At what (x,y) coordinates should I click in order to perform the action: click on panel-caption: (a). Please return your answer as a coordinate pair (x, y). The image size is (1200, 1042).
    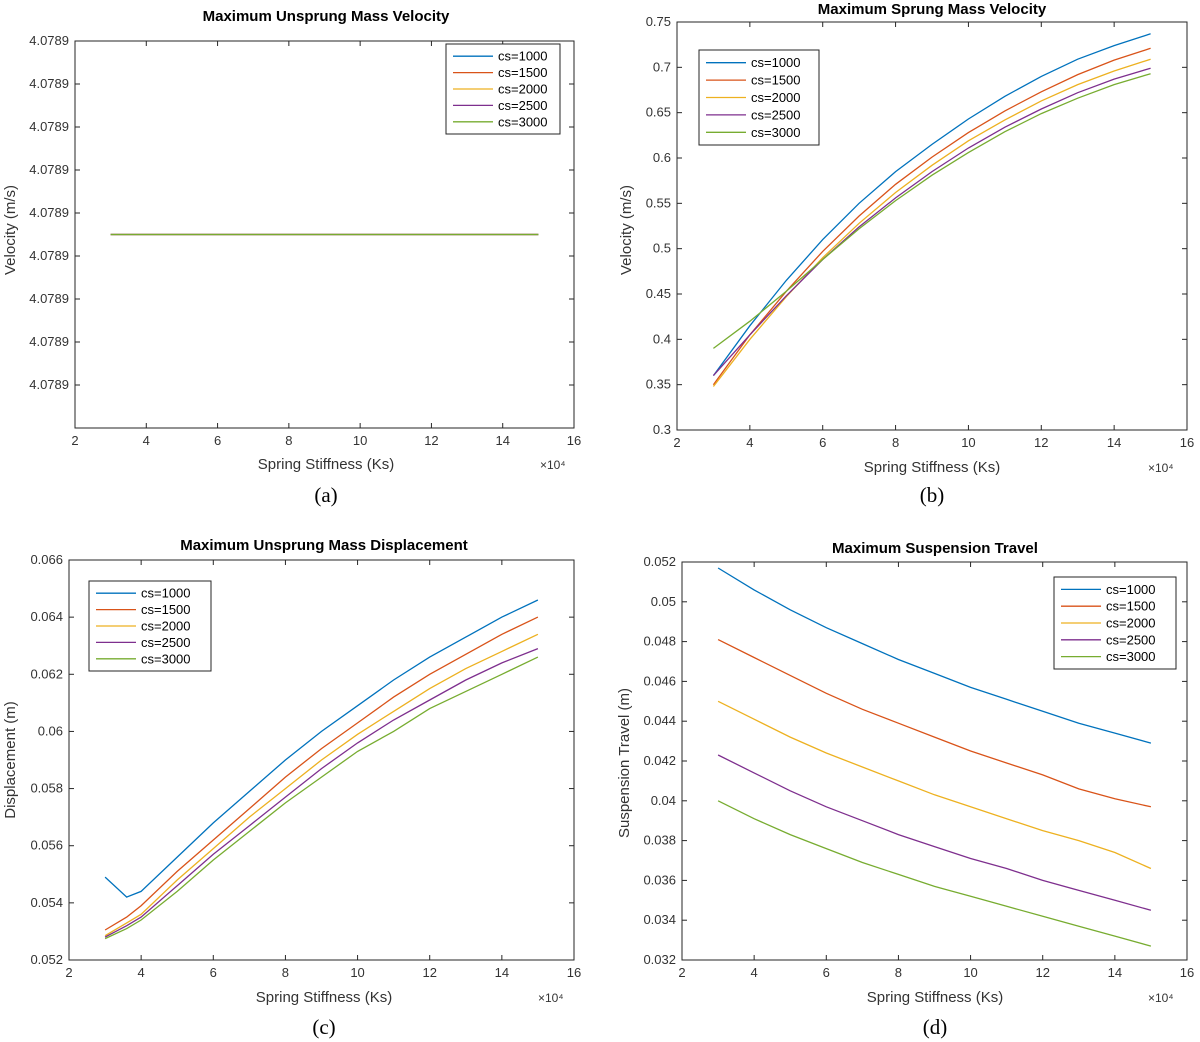
    Looking at the image, I should click on (325, 495).